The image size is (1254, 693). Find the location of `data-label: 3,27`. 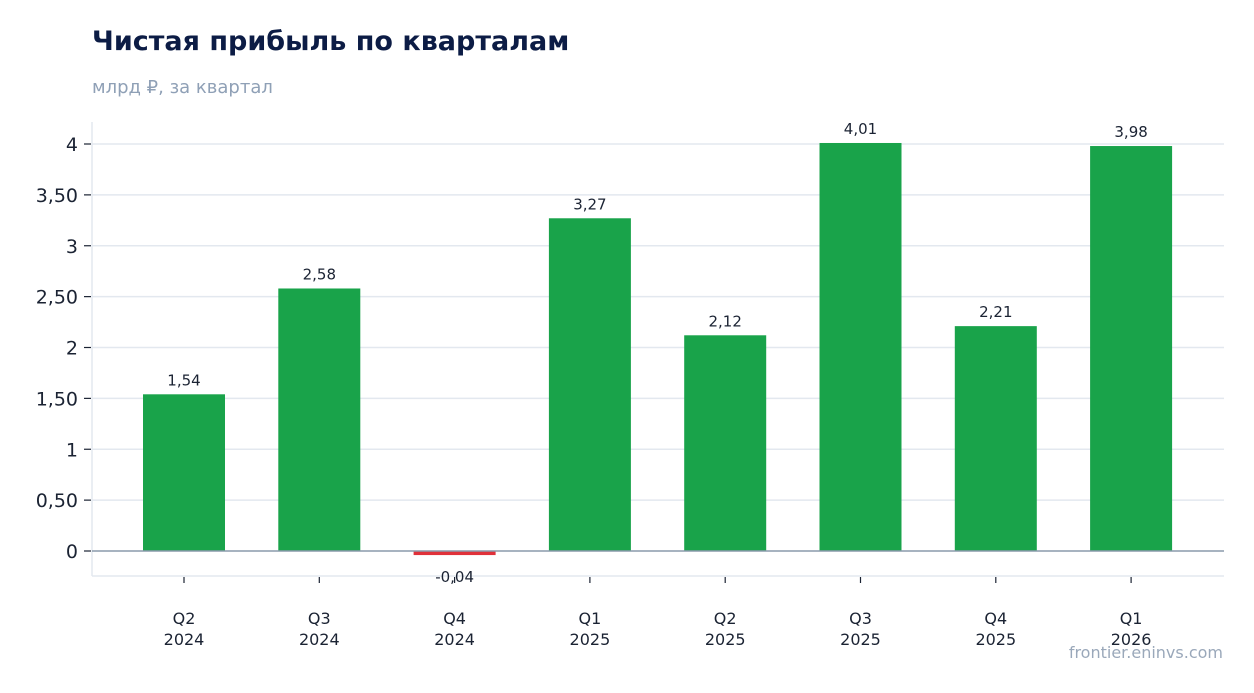

data-label: 3,27 is located at coordinates (589, 204).